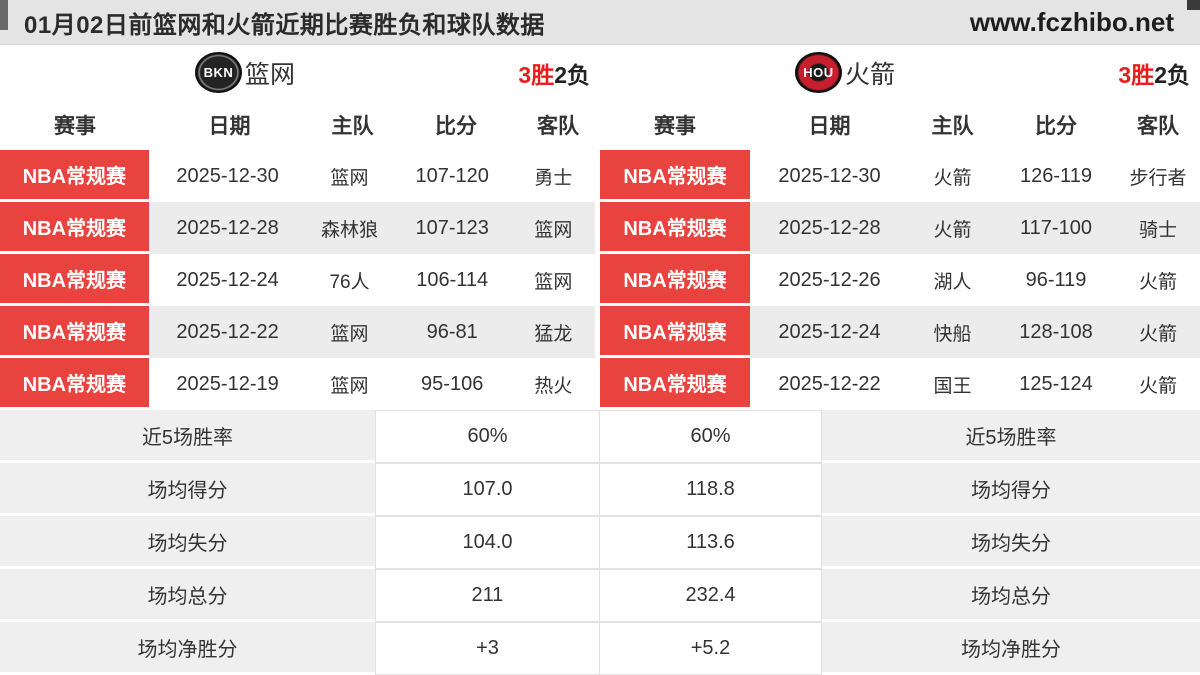  I want to click on top-right-corner-mark, so click(1193, 5).